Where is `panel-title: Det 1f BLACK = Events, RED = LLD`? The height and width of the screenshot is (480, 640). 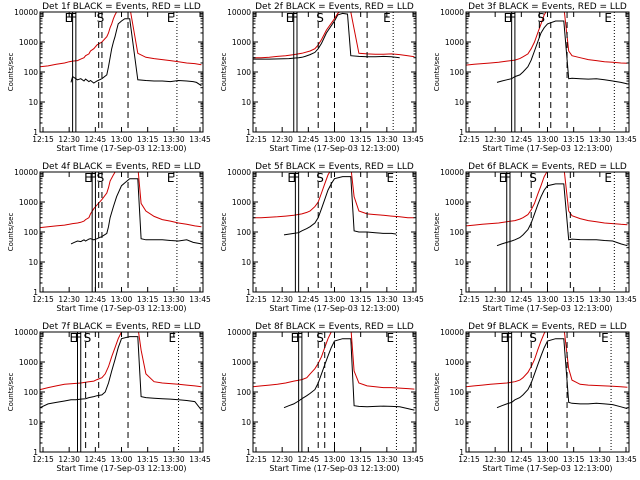
panel-title: Det 1f BLACK = Events, RED = LLD is located at coordinates (121, 7).